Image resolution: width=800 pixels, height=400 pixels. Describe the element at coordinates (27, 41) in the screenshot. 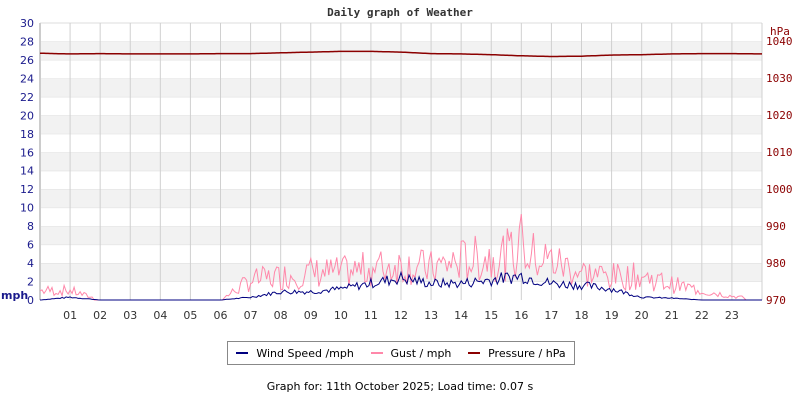

I see `svg-text: 28` at that location.